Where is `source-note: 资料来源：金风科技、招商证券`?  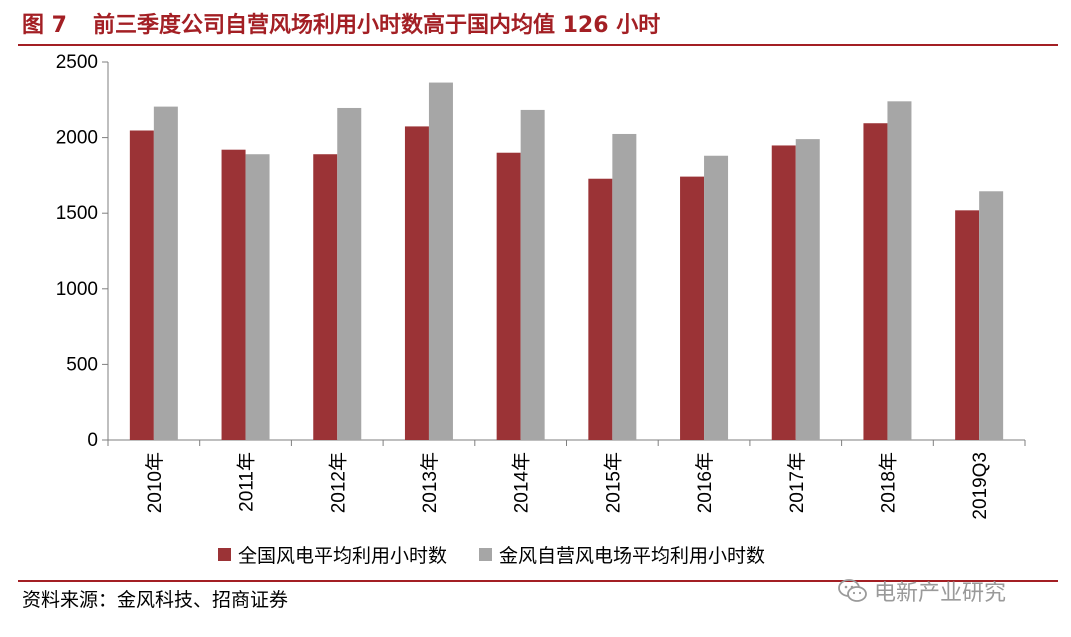 source-note: 资料来源：金风科技、招商证券 is located at coordinates (155, 600).